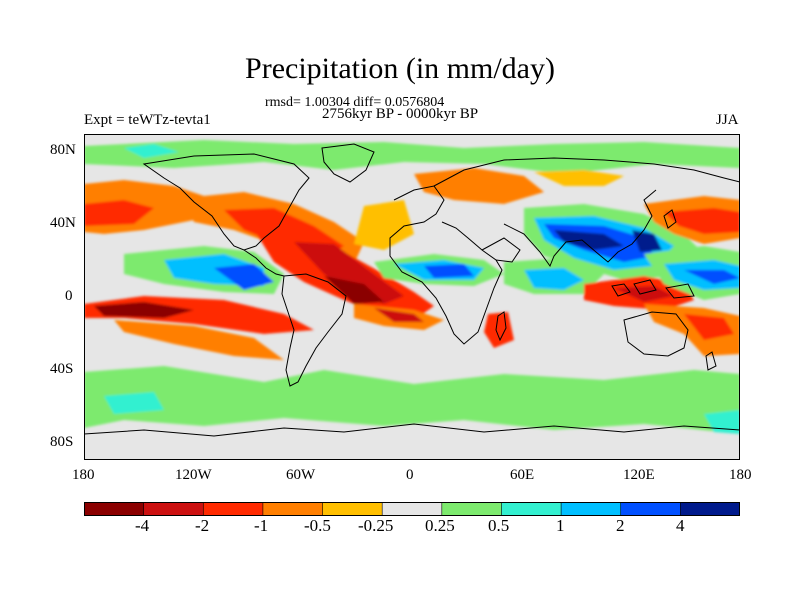  Describe the element at coordinates (83, 475) in the screenshot. I see `lon-tick-180w: 180` at that location.